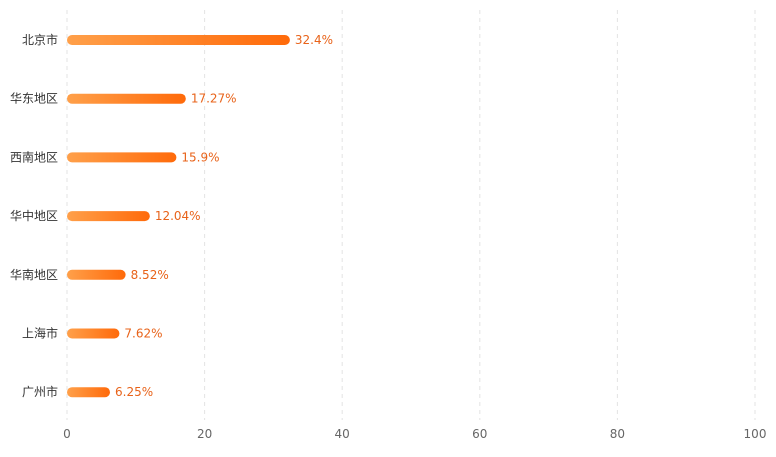  I want to click on value-label: 7.62%, so click(143, 334).